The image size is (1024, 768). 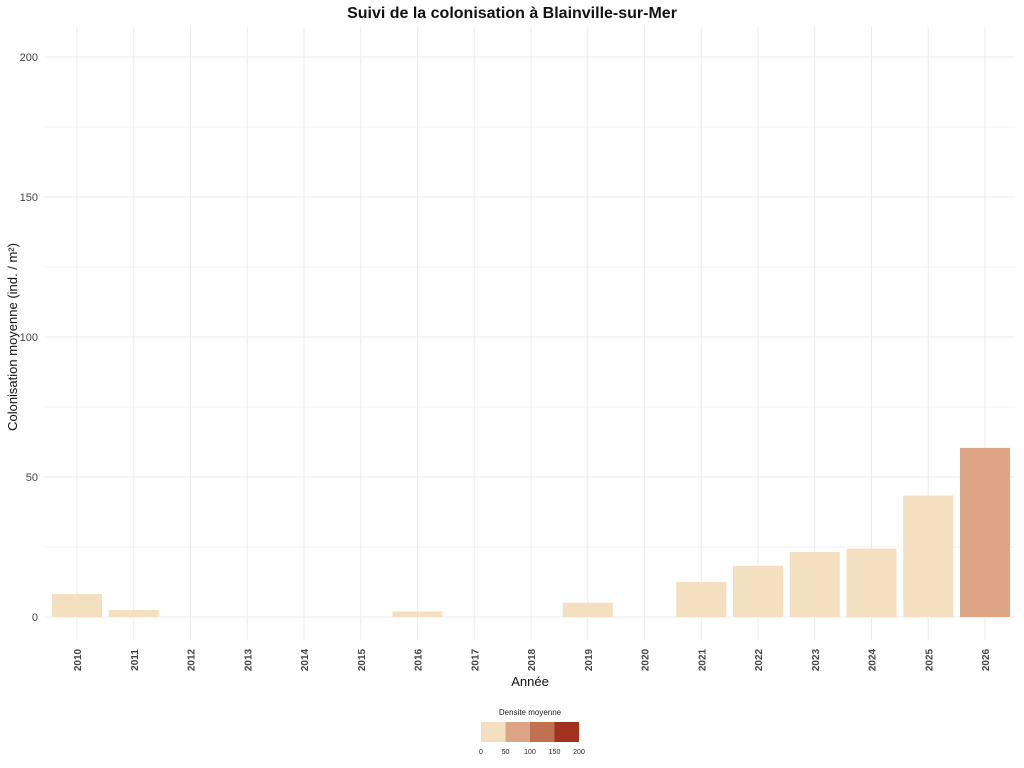 I want to click on x-tick-label: 2023, so click(x=816, y=659).